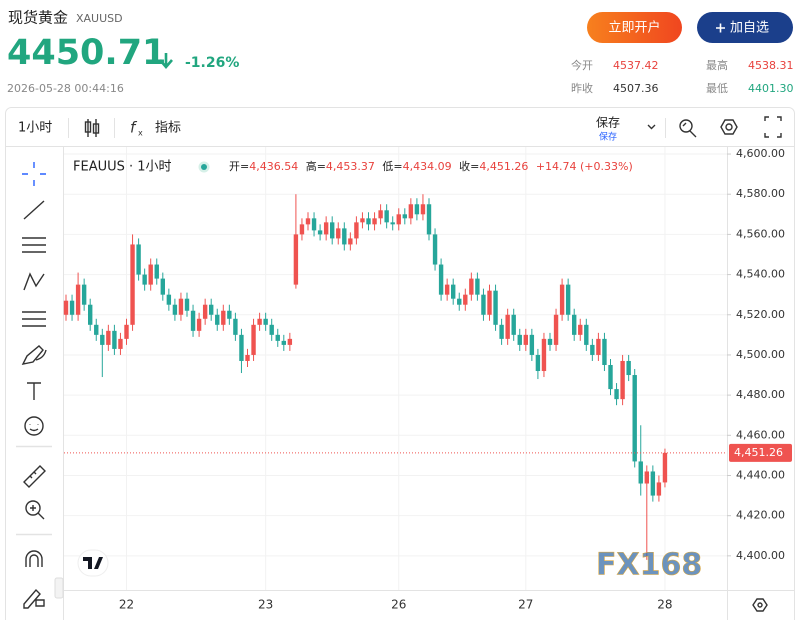 The height and width of the screenshot is (620, 799). Describe the element at coordinates (651, 127) in the screenshot. I see `chevron` at that location.